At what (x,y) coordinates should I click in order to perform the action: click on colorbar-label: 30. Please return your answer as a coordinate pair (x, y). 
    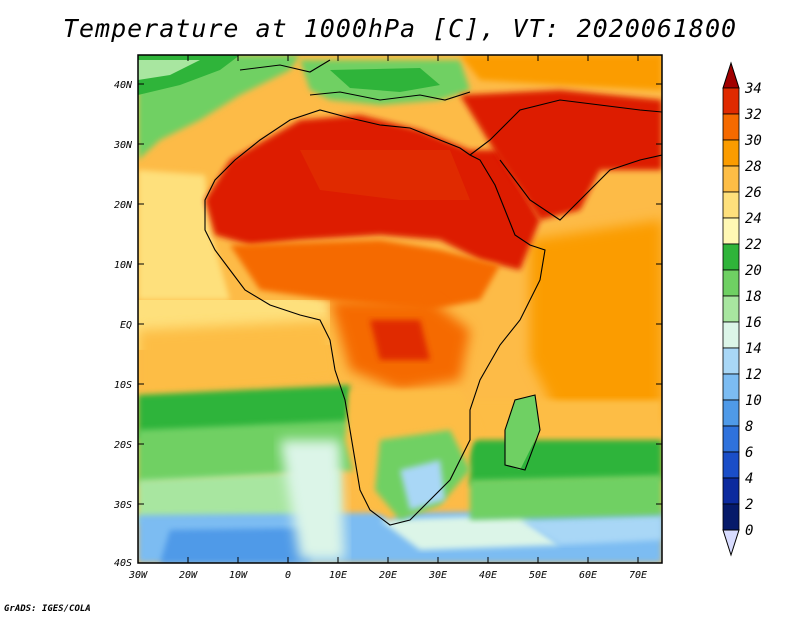
    Looking at the image, I should click on (753, 141).